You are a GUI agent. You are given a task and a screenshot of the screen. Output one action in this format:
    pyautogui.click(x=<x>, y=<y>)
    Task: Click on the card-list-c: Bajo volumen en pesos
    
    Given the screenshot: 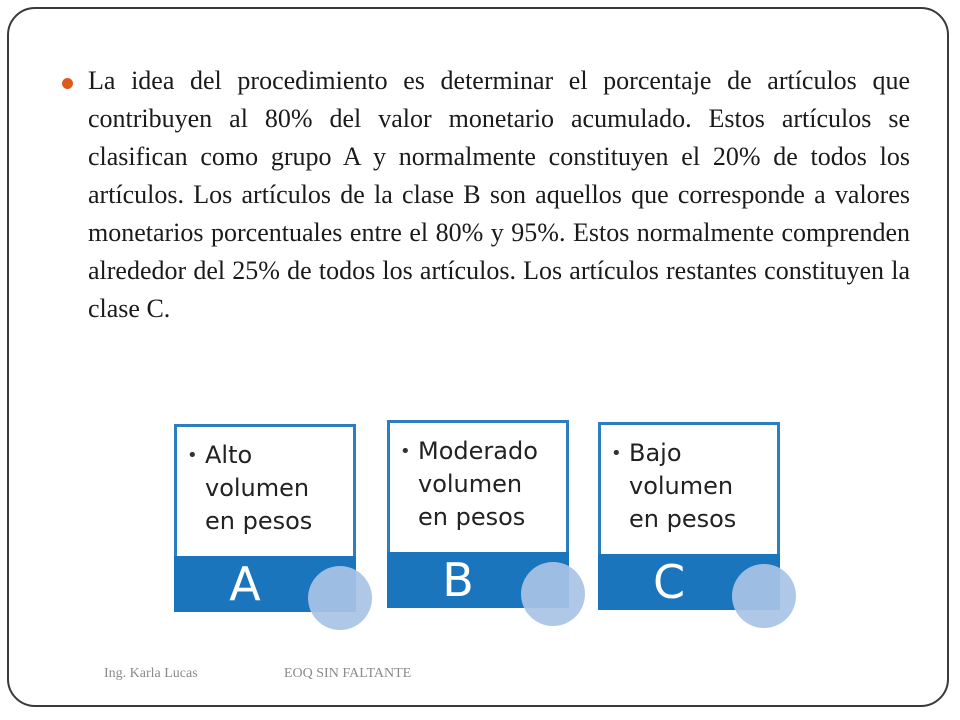 What is the action you would take?
    pyautogui.click(x=689, y=480)
    